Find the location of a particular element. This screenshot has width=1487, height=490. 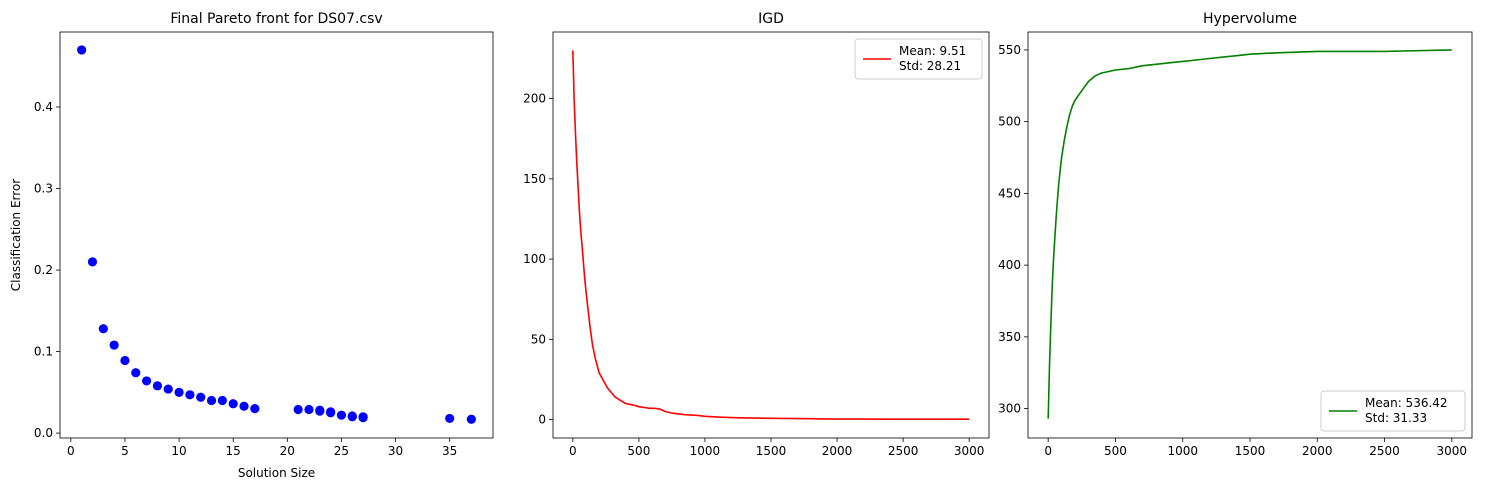

y-tick-label: 100 is located at coordinates (534, 259).